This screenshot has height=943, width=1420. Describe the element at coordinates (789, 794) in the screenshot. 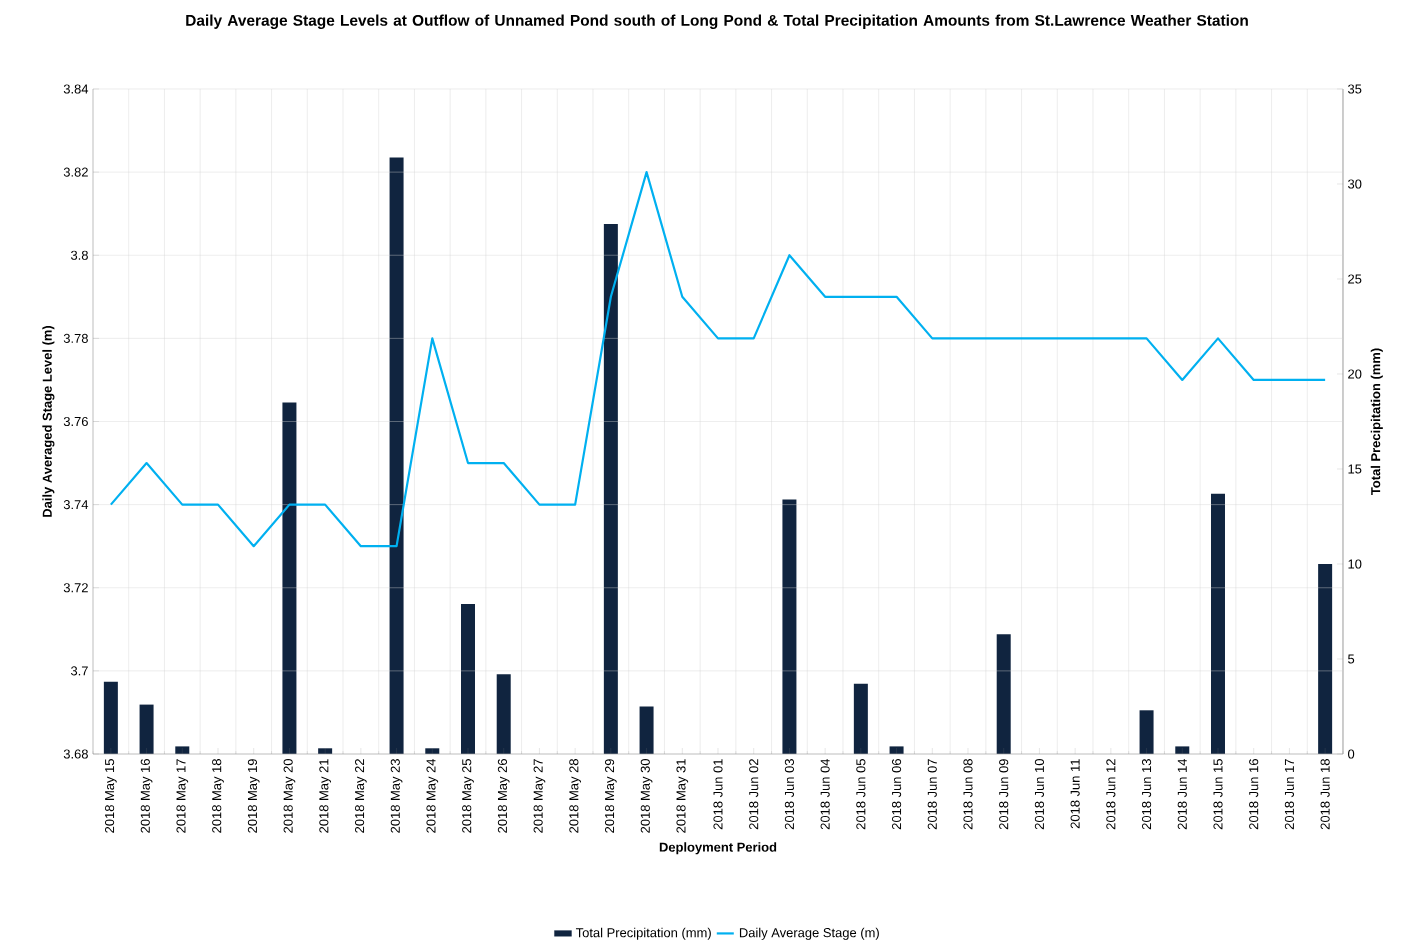

I see `x-tick-label: 2018 Jun 03` at that location.